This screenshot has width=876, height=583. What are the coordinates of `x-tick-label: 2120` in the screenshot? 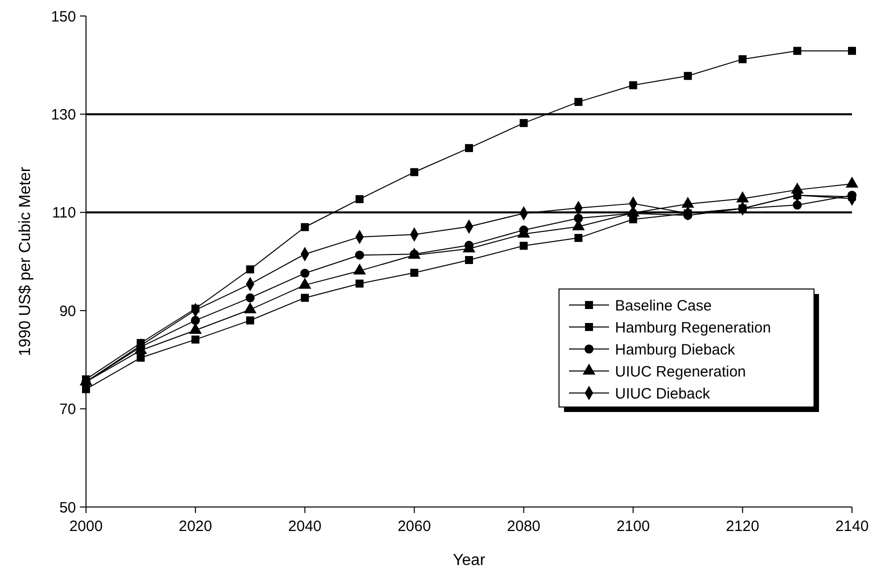 It's located at (743, 526).